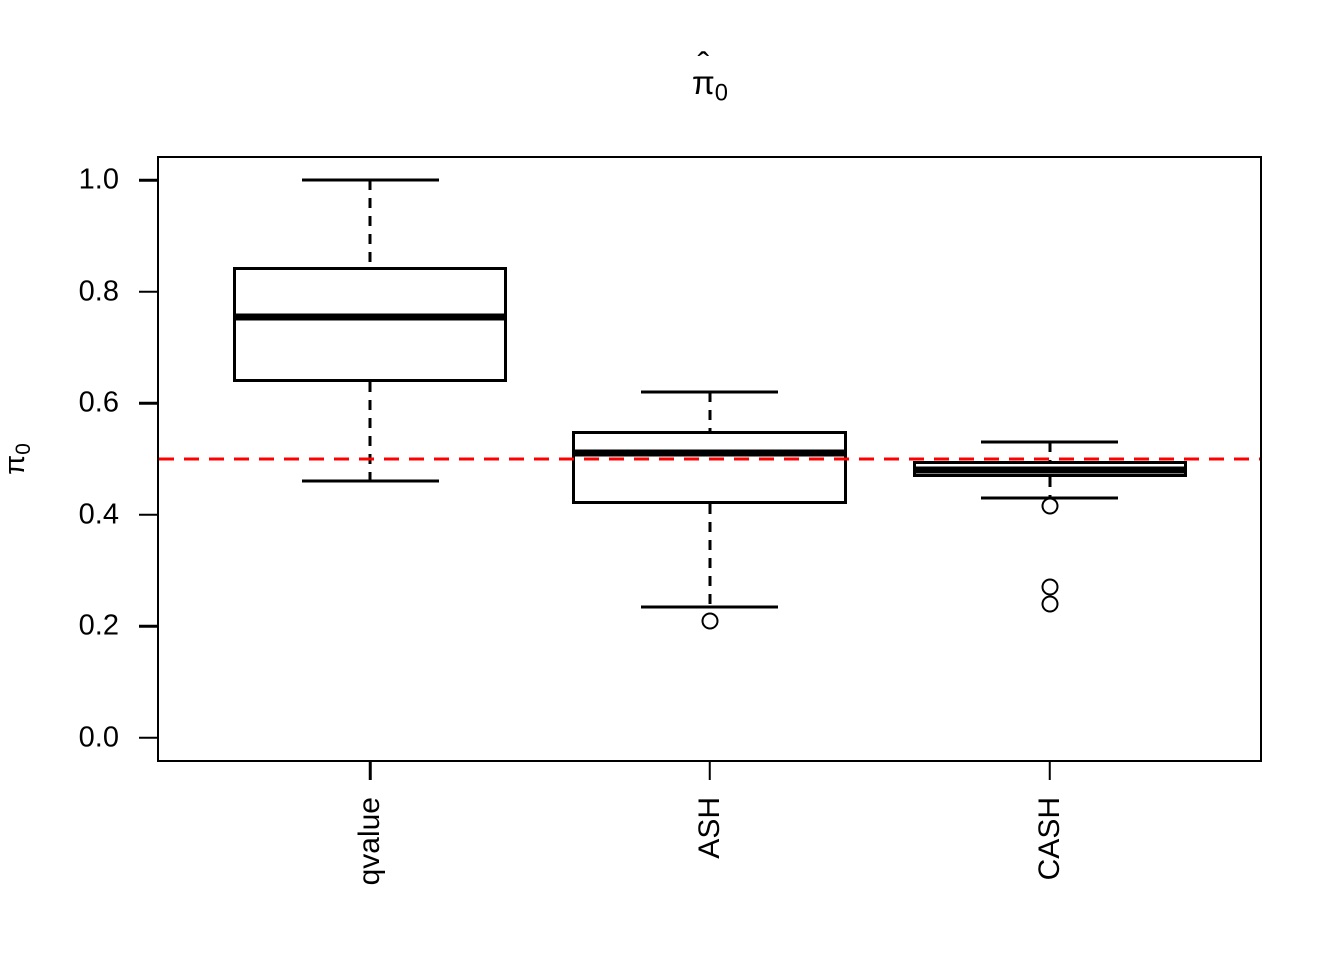 The height and width of the screenshot is (960, 1344). What do you see at coordinates (23, 449) in the screenshot?
I see `ylabel-subscript: 0` at bounding box center [23, 449].